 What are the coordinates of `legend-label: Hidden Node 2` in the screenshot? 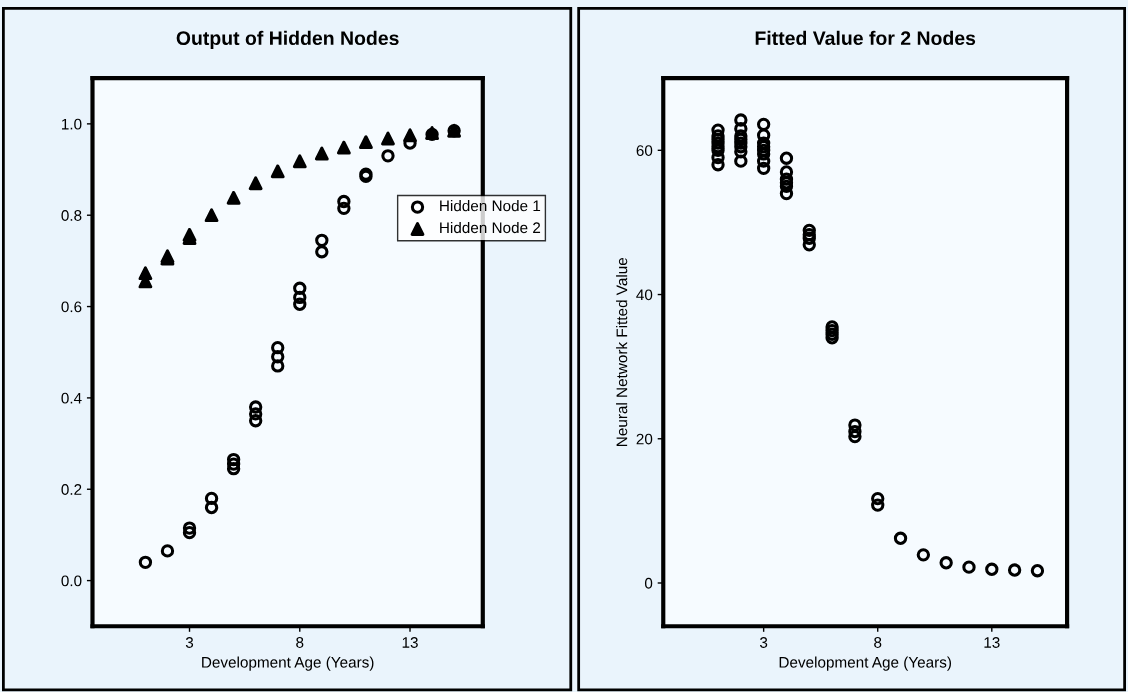 It's located at (490, 227).